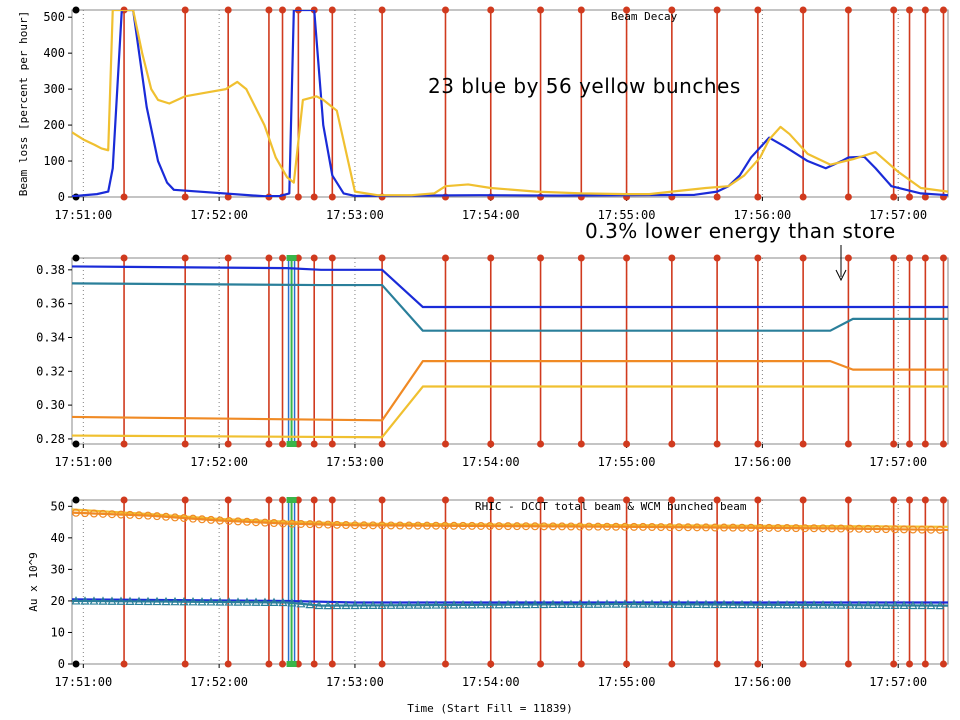 This screenshot has height=720, width=960. What do you see at coordinates (491, 682) in the screenshot?
I see `x-tick-label: 17:54:00` at bounding box center [491, 682].